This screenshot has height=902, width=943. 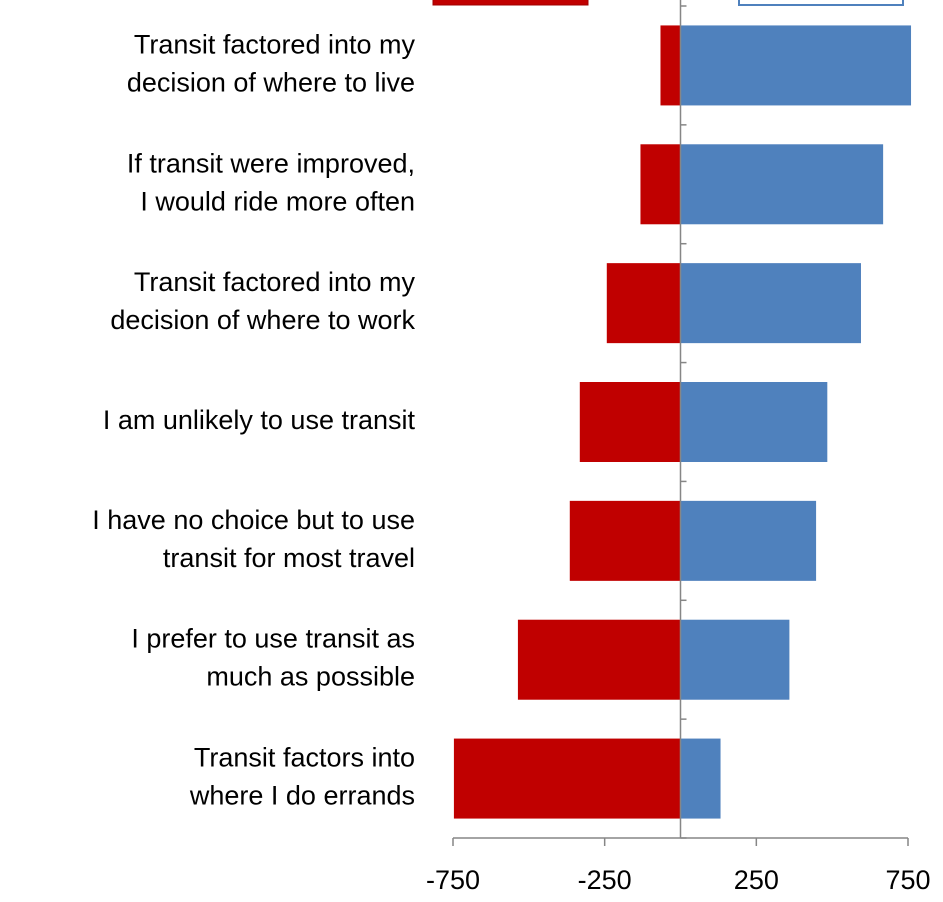 I want to click on category-label-line: transit for most travel, so click(x=289, y=558).